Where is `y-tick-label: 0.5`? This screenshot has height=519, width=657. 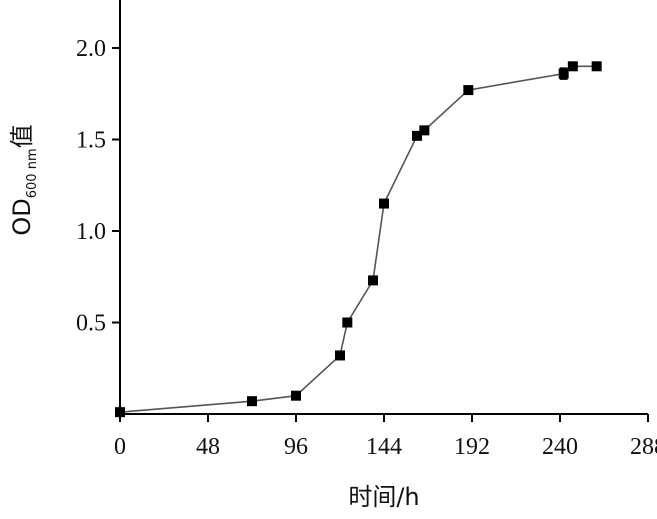 y-tick-label: 0.5 is located at coordinates (91, 324).